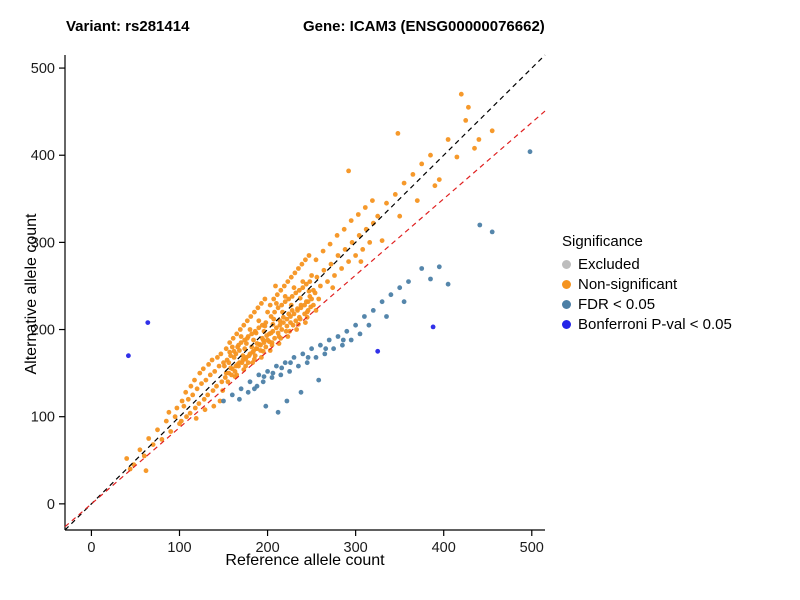 The image size is (800, 600). I want to click on y-tick-label: 300, so click(43, 243).